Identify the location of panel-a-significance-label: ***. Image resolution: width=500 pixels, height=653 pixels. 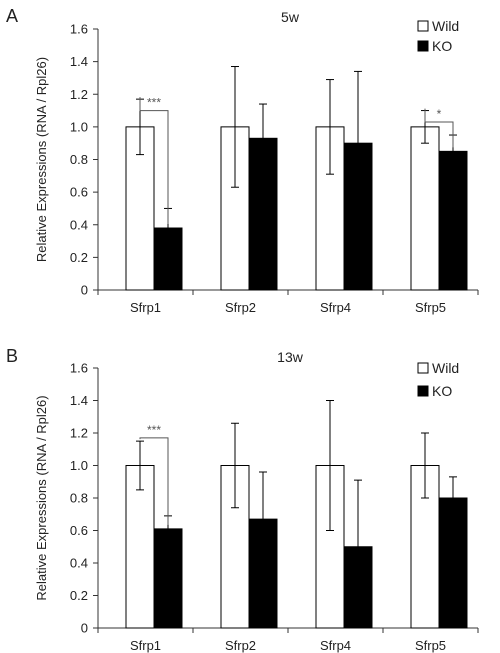
(154, 103).